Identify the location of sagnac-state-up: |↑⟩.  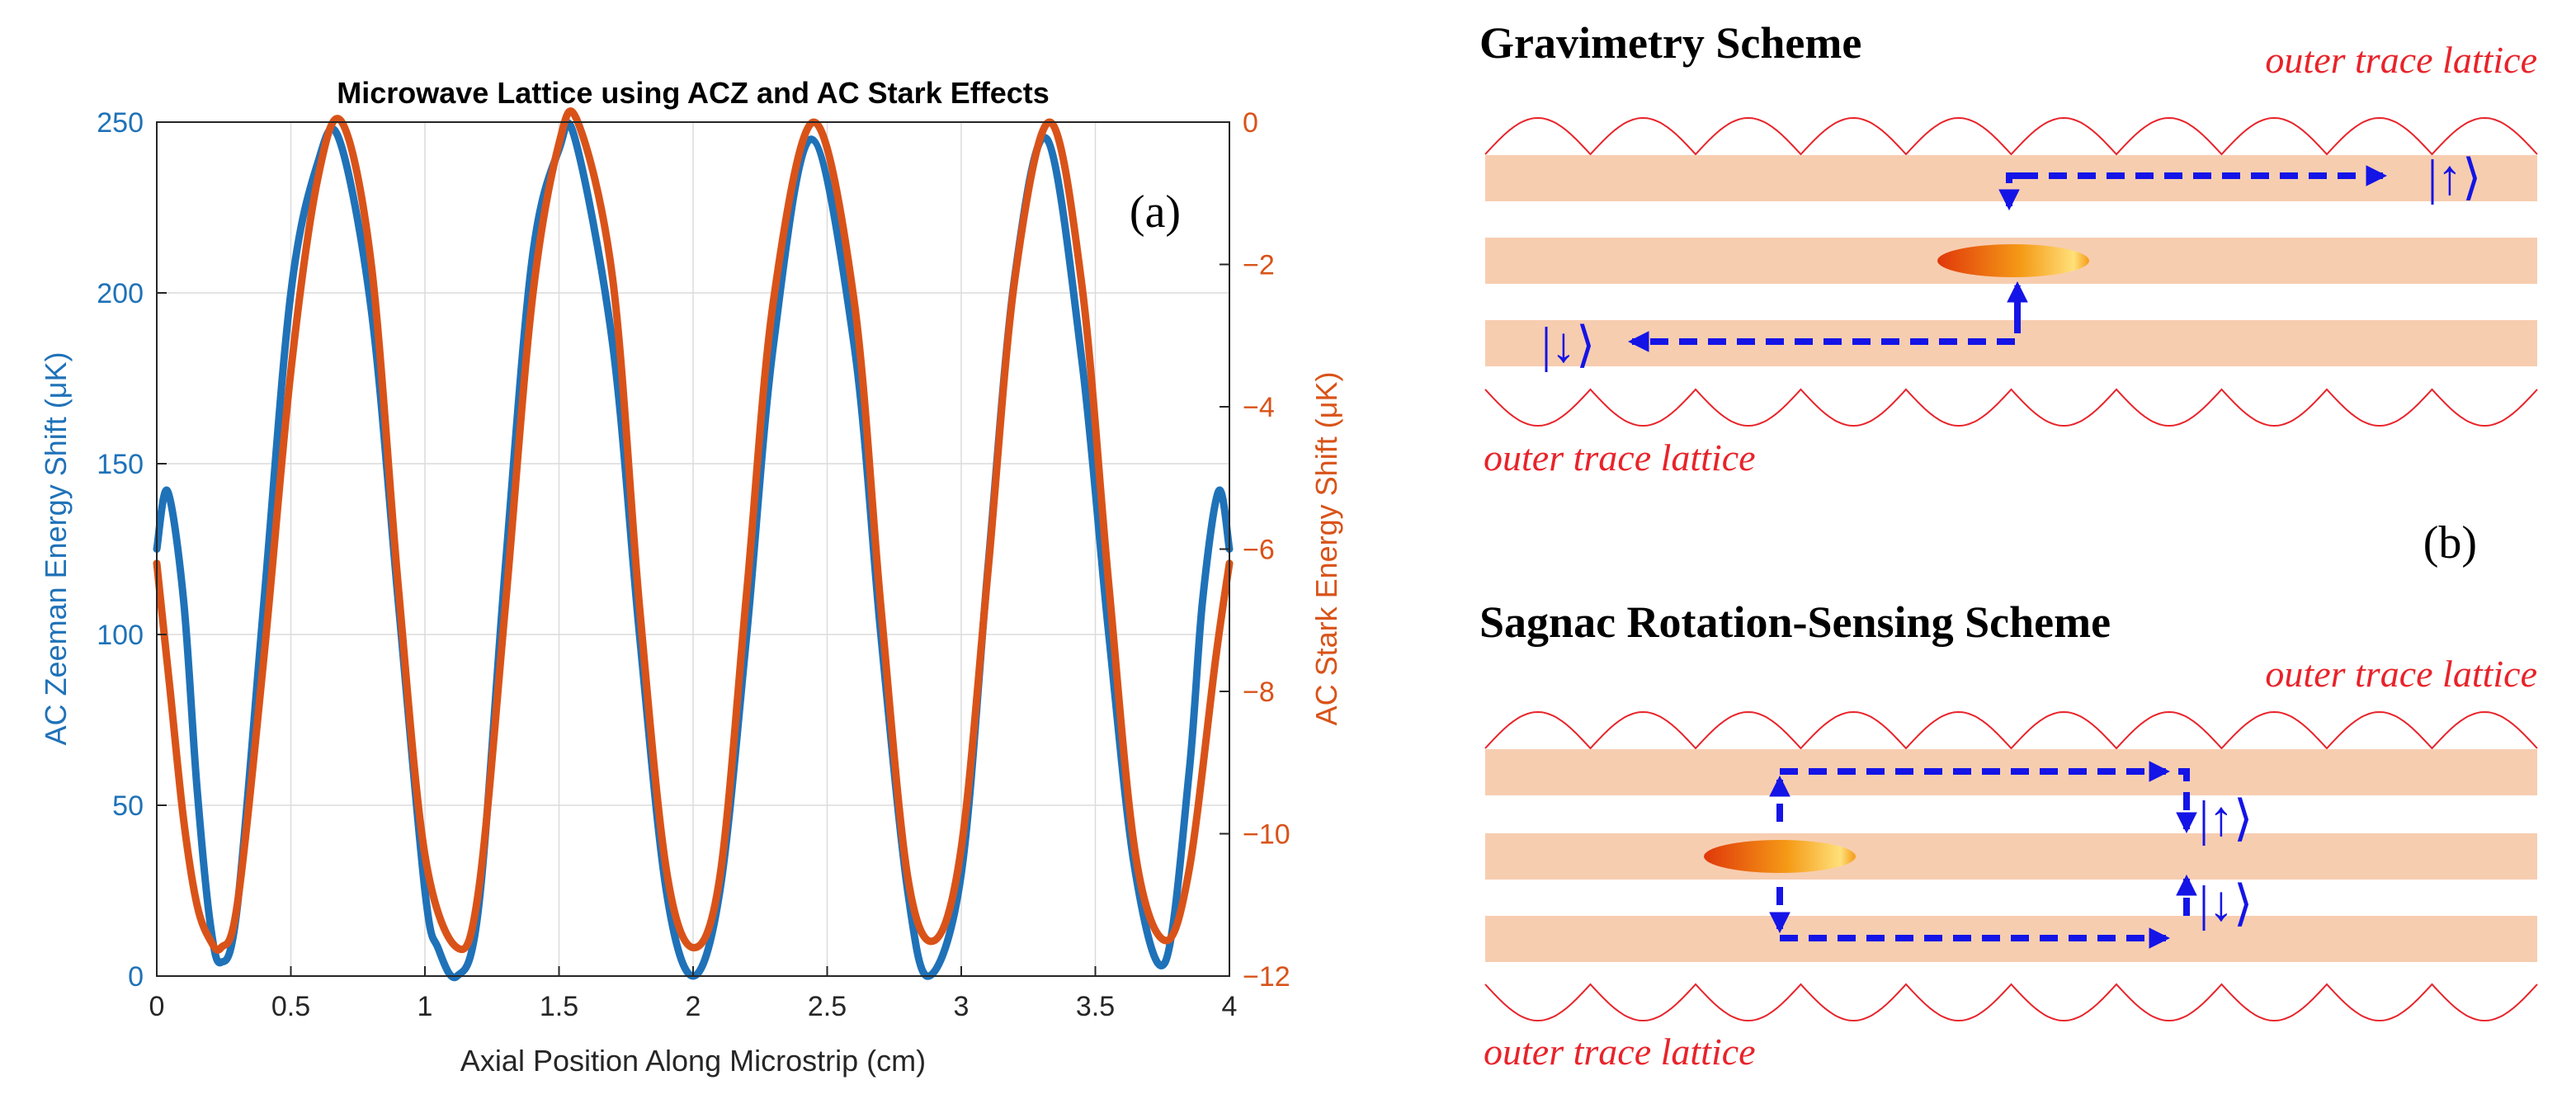
(2226, 818).